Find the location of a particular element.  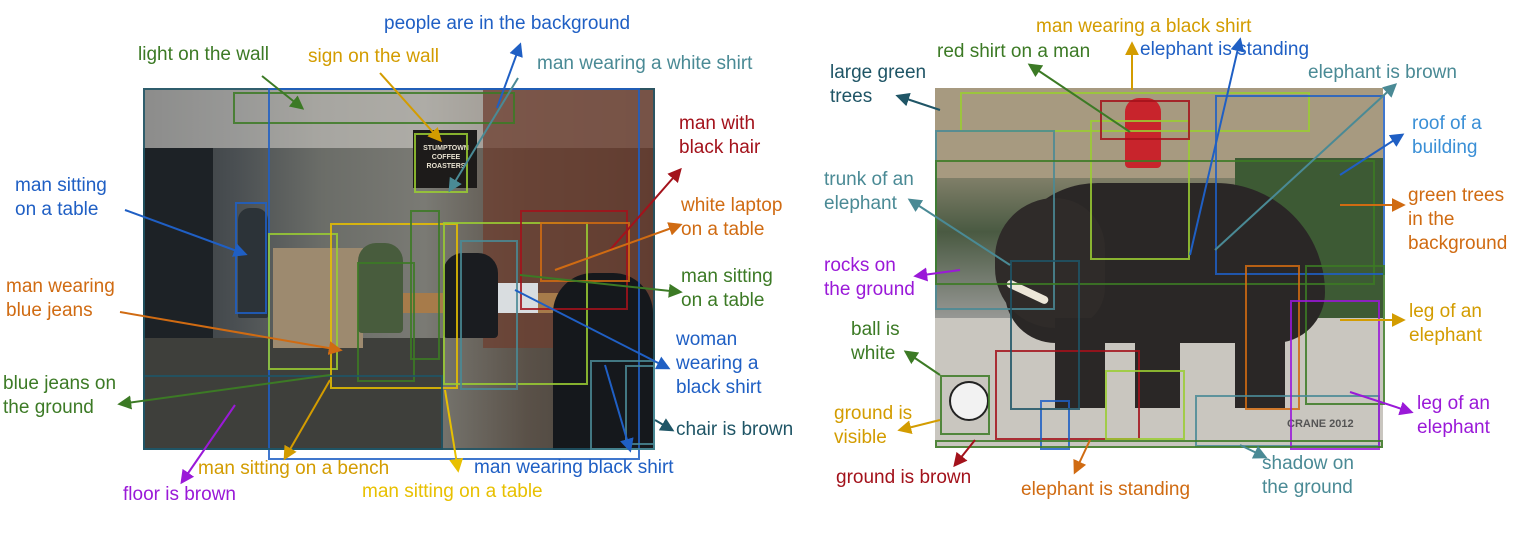

label-leg-elephant-2: leg of an elephant is located at coordinates (1453, 415).